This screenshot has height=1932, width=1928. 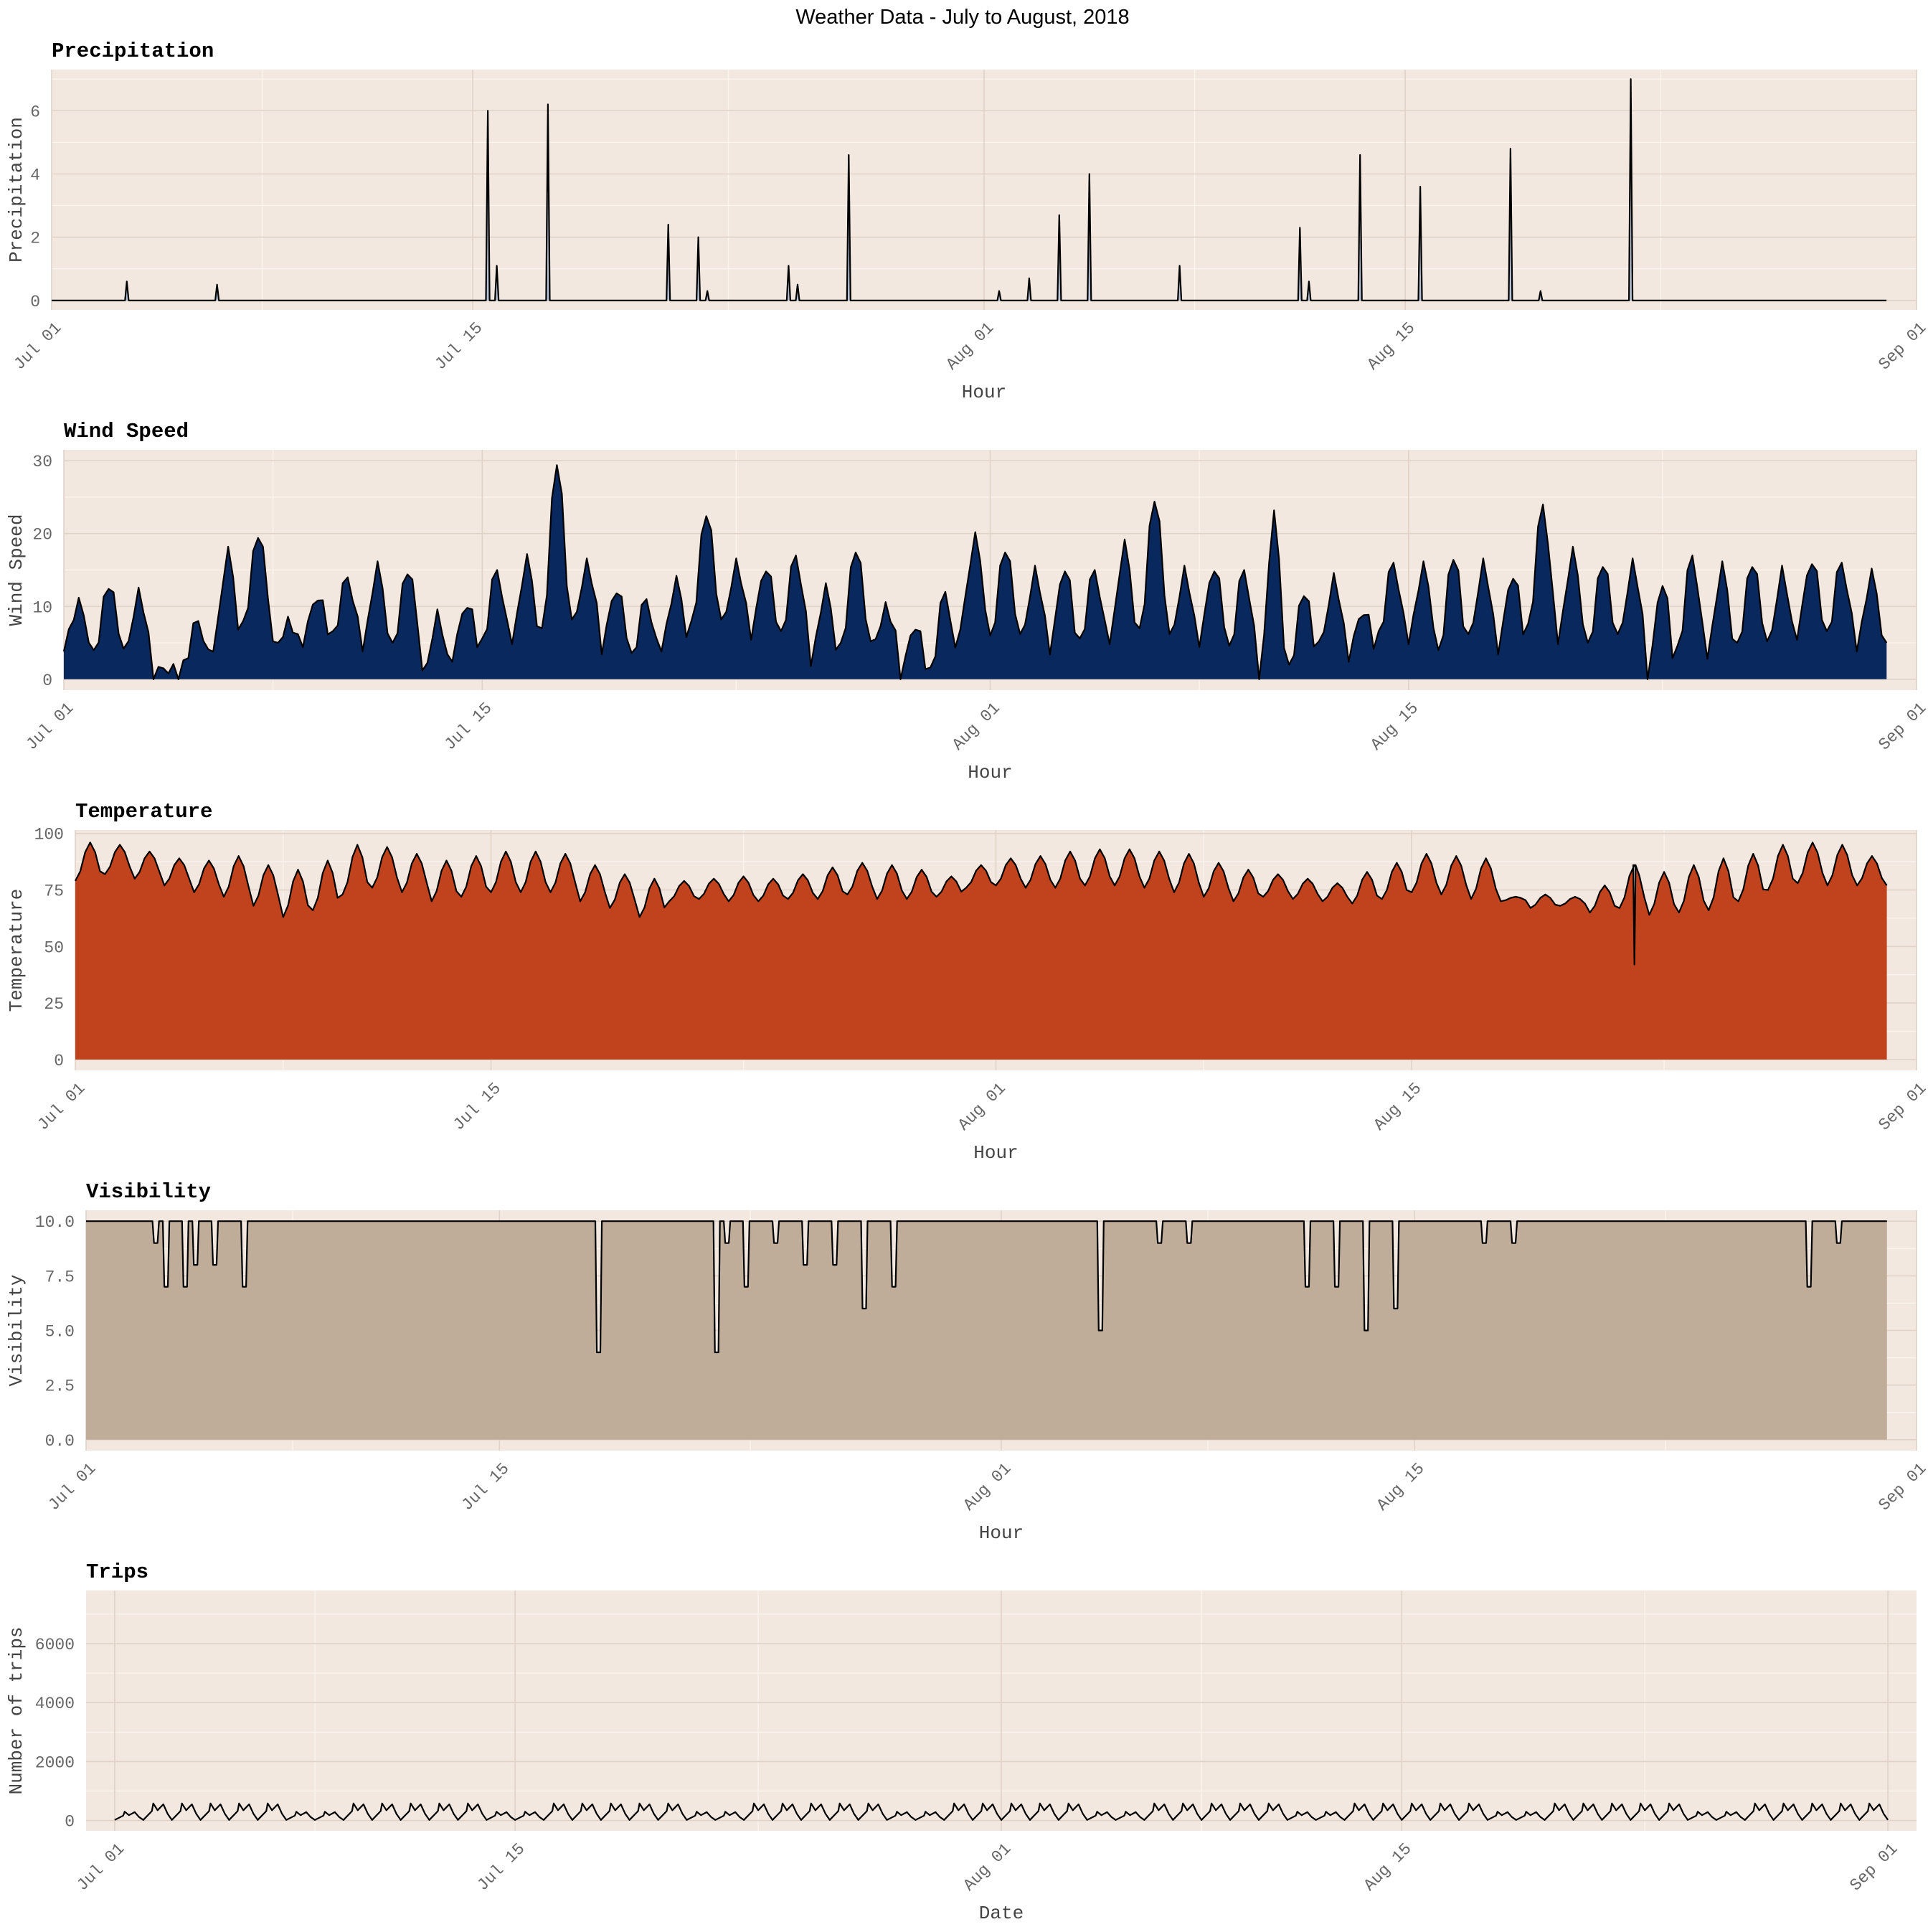 I want to click on trips-y-tick-label: 2000, so click(x=55, y=1762).